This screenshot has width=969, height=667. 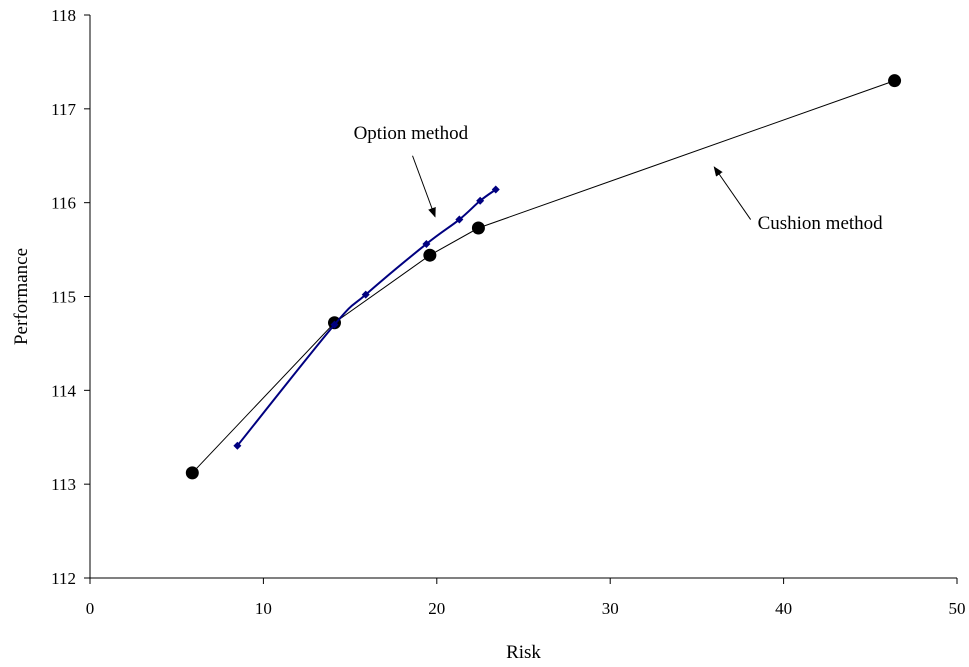 I want to click on annotation-label: Option method, so click(x=411, y=133).